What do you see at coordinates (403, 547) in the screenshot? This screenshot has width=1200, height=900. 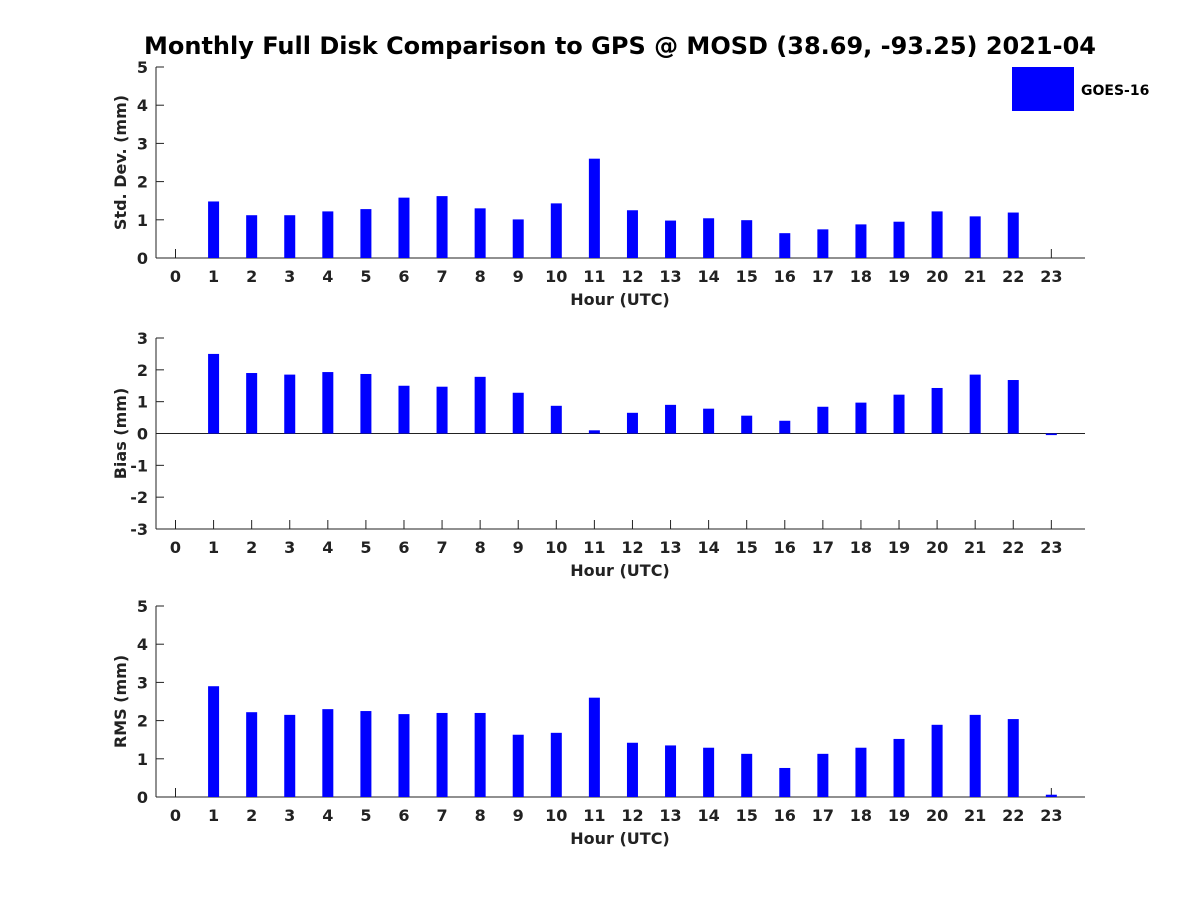 I see `x-tick-label: 6` at bounding box center [403, 547].